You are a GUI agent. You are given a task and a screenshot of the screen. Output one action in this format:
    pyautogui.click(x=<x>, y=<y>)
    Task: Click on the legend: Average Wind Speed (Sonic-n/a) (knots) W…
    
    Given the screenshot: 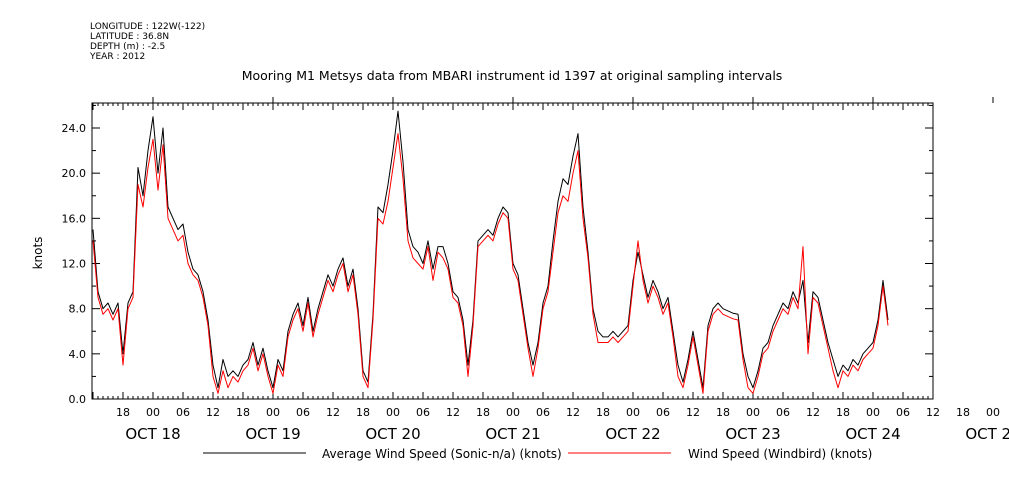 What is the action you would take?
    pyautogui.click(x=537, y=454)
    